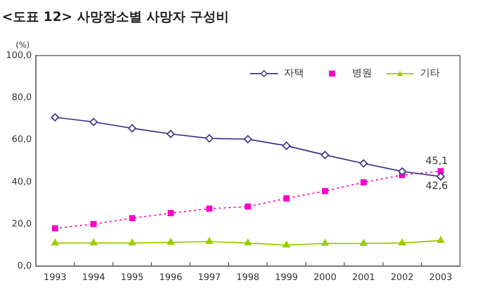 This screenshot has height=293, width=480. What do you see at coordinates (22, 98) in the screenshot?
I see `y-tick-label: 80,0` at bounding box center [22, 98].